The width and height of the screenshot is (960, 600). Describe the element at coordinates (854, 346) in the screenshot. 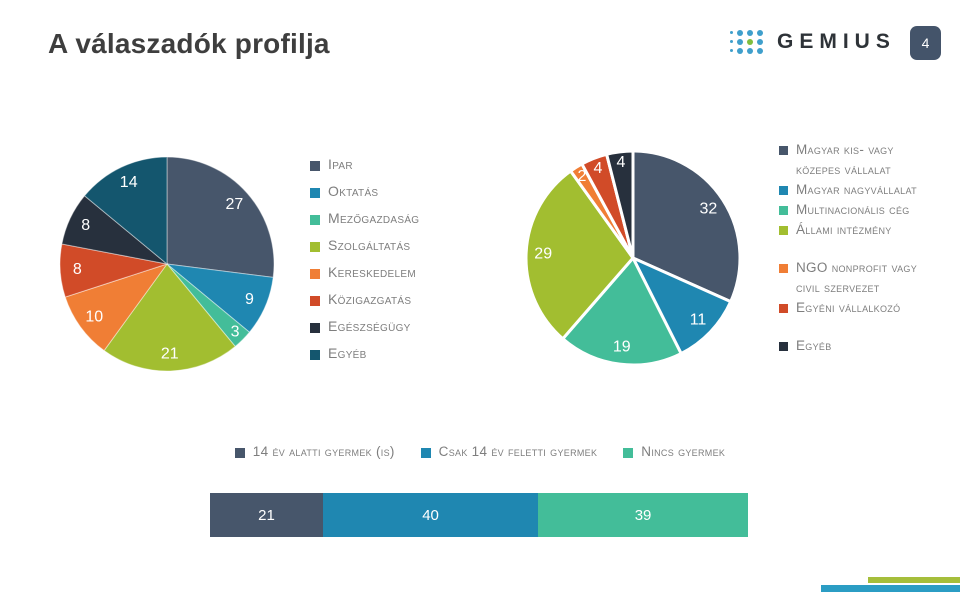

I see `legend-item-6: Egyéb` at that location.